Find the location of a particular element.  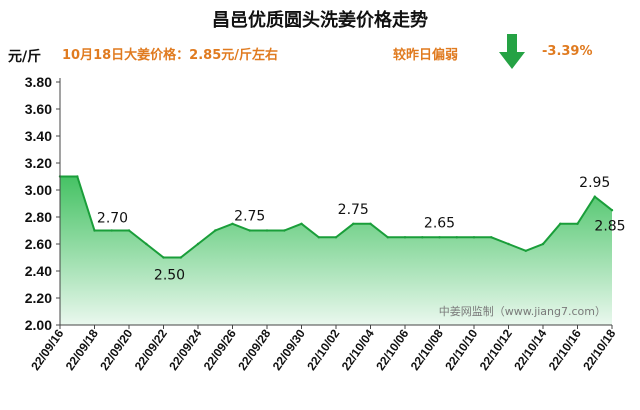

data-label: 2.70 is located at coordinates (112, 219).